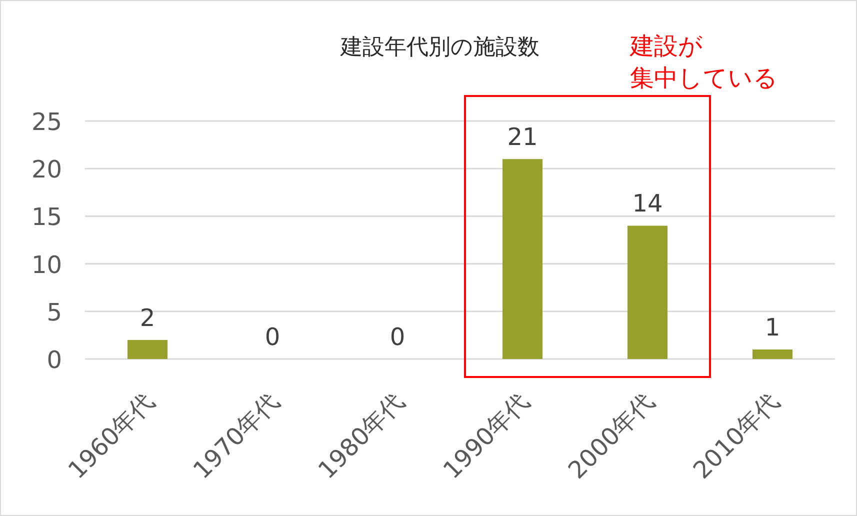 The width and height of the screenshot is (857, 516). What do you see at coordinates (148, 318) in the screenshot?
I see `data-label: 2` at bounding box center [148, 318].